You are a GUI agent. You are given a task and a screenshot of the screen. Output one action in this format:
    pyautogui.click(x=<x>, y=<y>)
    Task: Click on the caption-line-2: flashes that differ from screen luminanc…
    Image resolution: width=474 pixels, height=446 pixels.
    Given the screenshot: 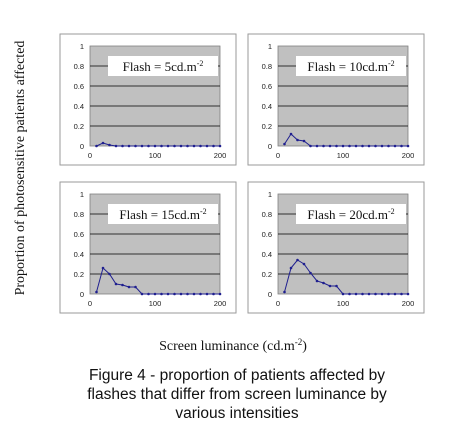 What is the action you would take?
    pyautogui.click(x=237, y=394)
    